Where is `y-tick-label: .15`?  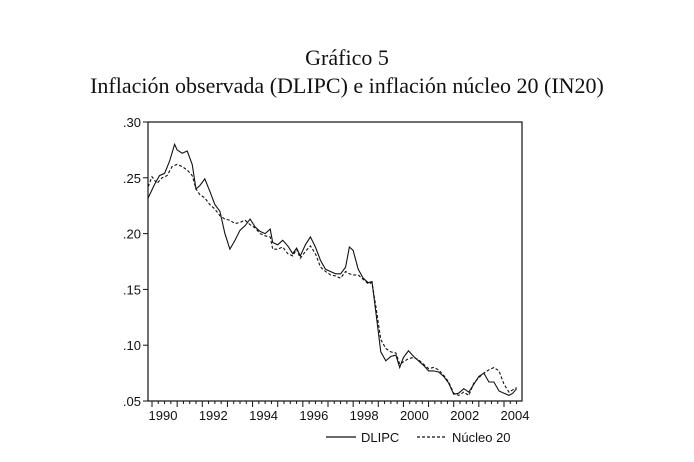 y-tick-label: .15 is located at coordinates (132, 289).